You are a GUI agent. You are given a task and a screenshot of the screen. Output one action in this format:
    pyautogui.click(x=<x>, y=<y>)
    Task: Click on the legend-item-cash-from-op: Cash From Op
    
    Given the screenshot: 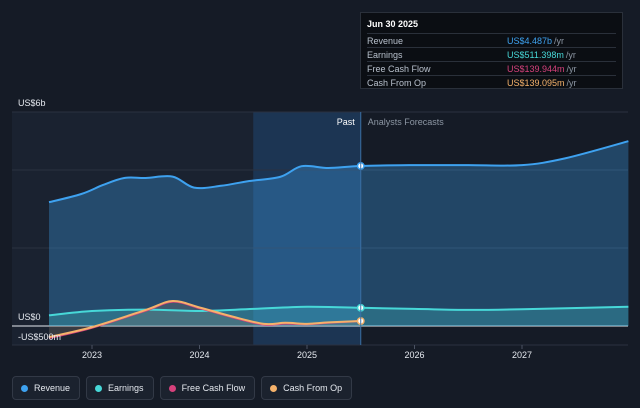 What is the action you would take?
    pyautogui.click(x=307, y=388)
    